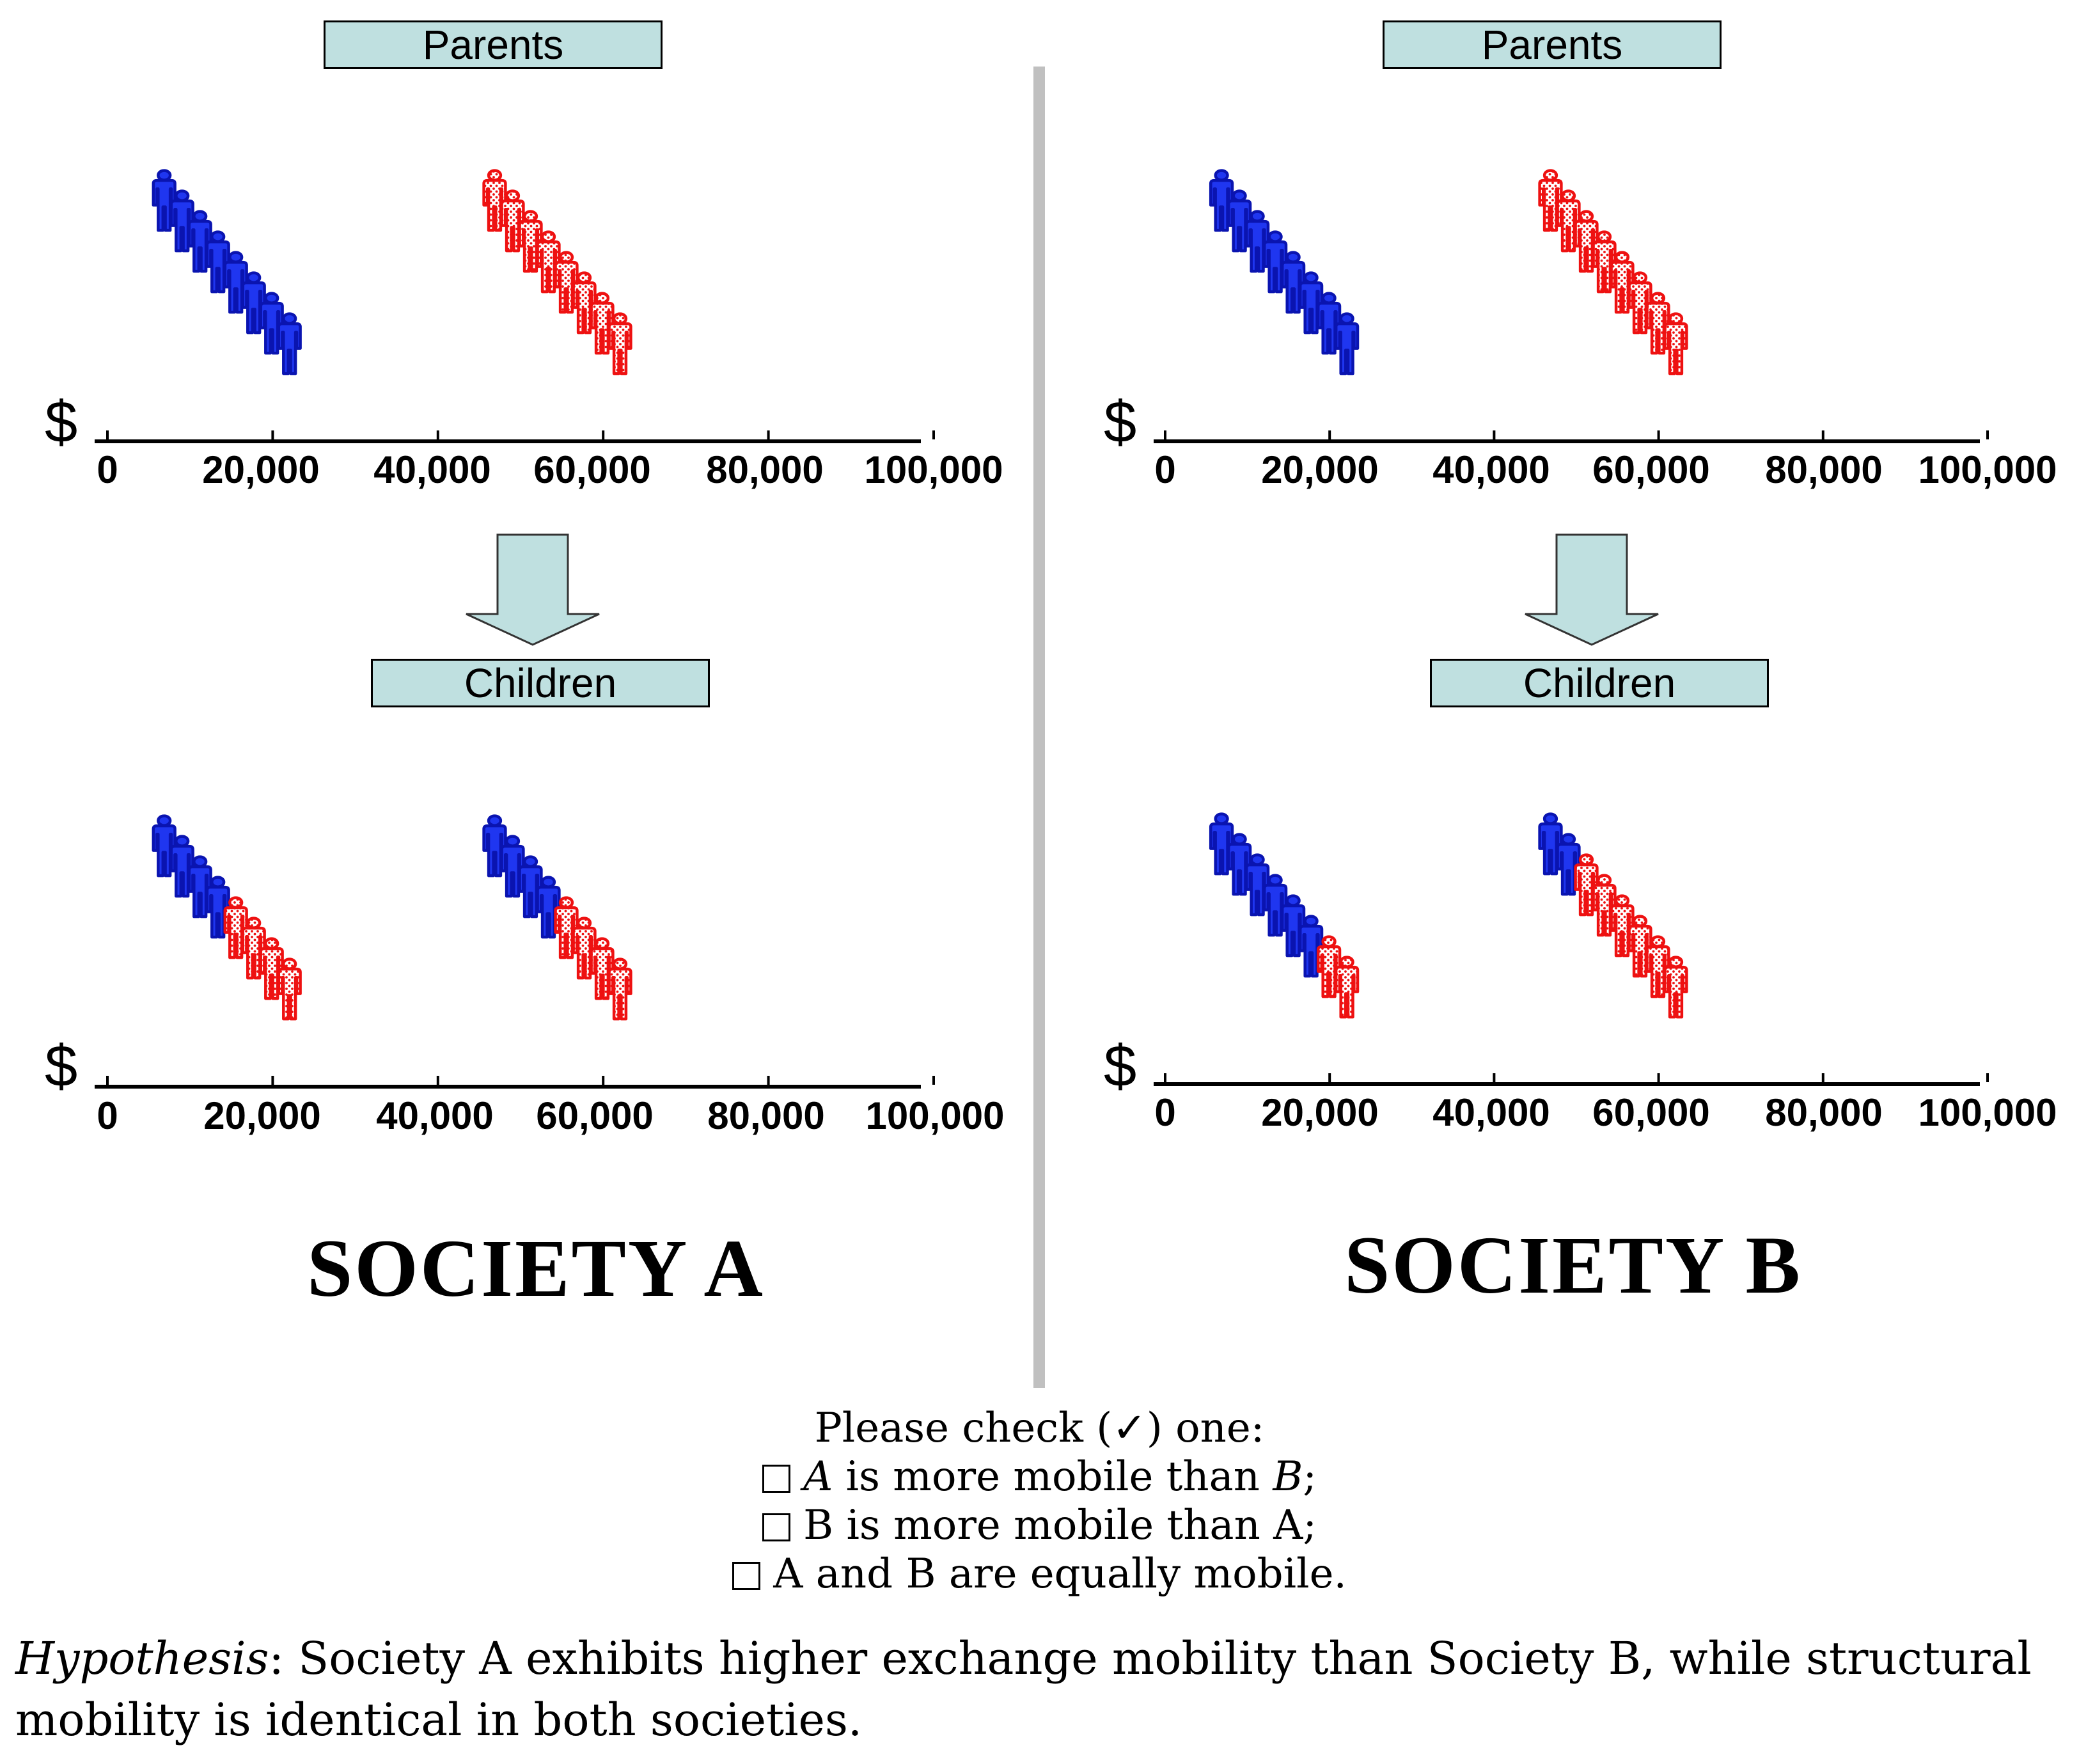 The image size is (2079, 1764). I want to click on down-arrow-icon, so click(533, 589).